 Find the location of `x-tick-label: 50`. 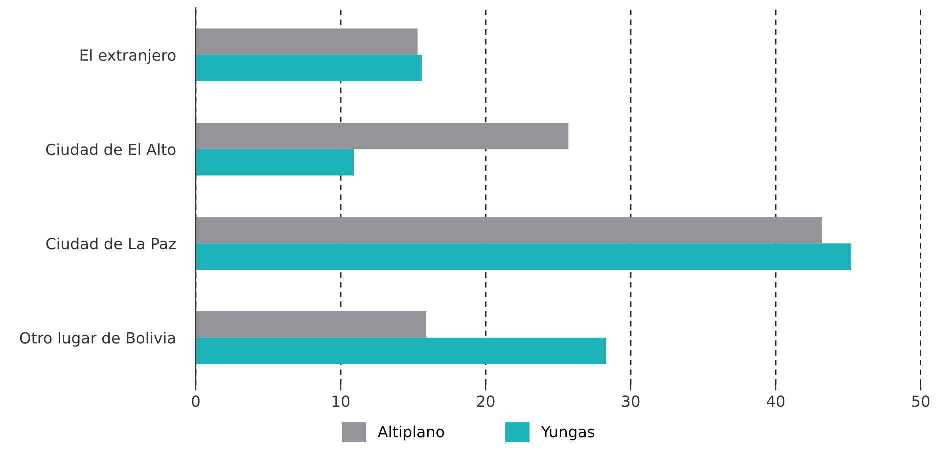

x-tick-label: 50 is located at coordinates (921, 402).